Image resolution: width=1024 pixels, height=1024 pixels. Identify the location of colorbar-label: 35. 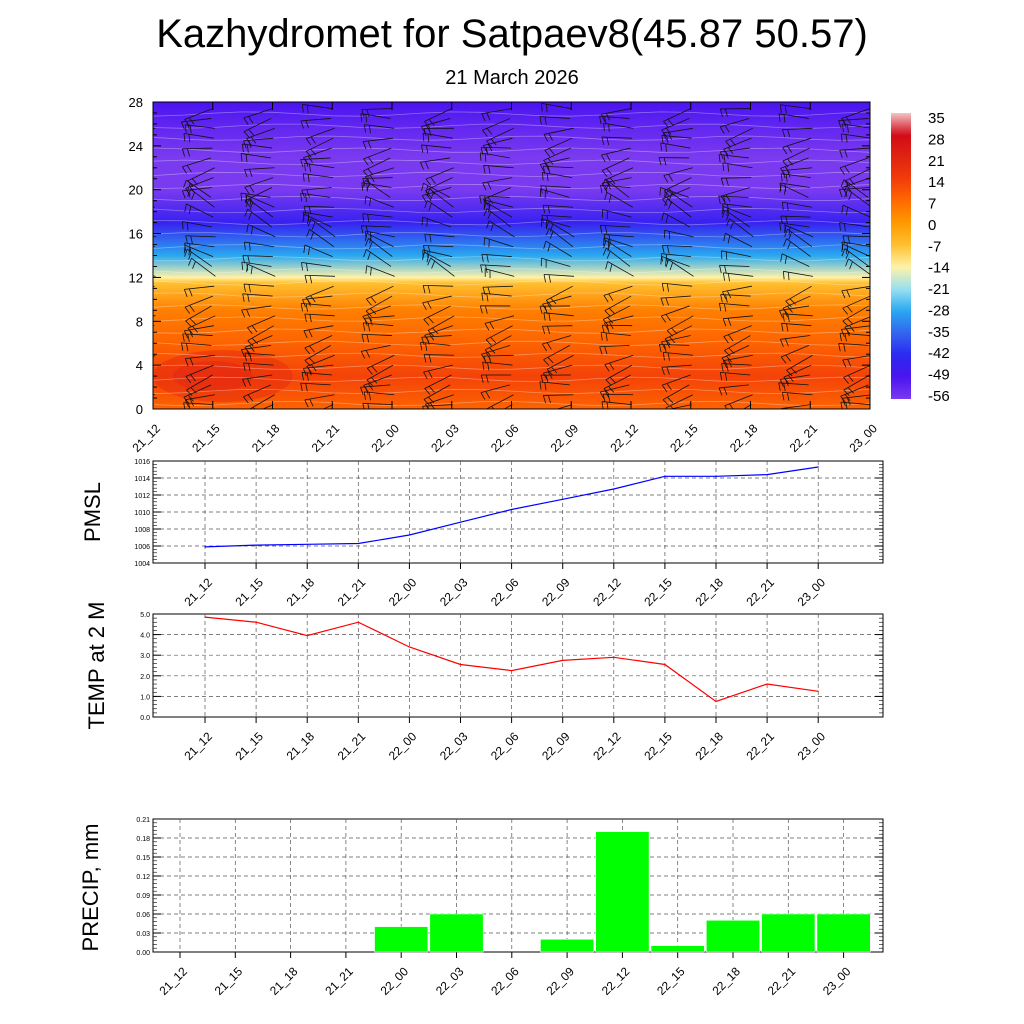
(936, 118).